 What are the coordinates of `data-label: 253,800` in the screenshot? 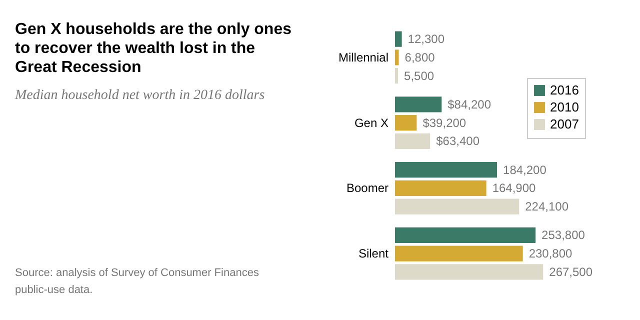 It's located at (564, 235).